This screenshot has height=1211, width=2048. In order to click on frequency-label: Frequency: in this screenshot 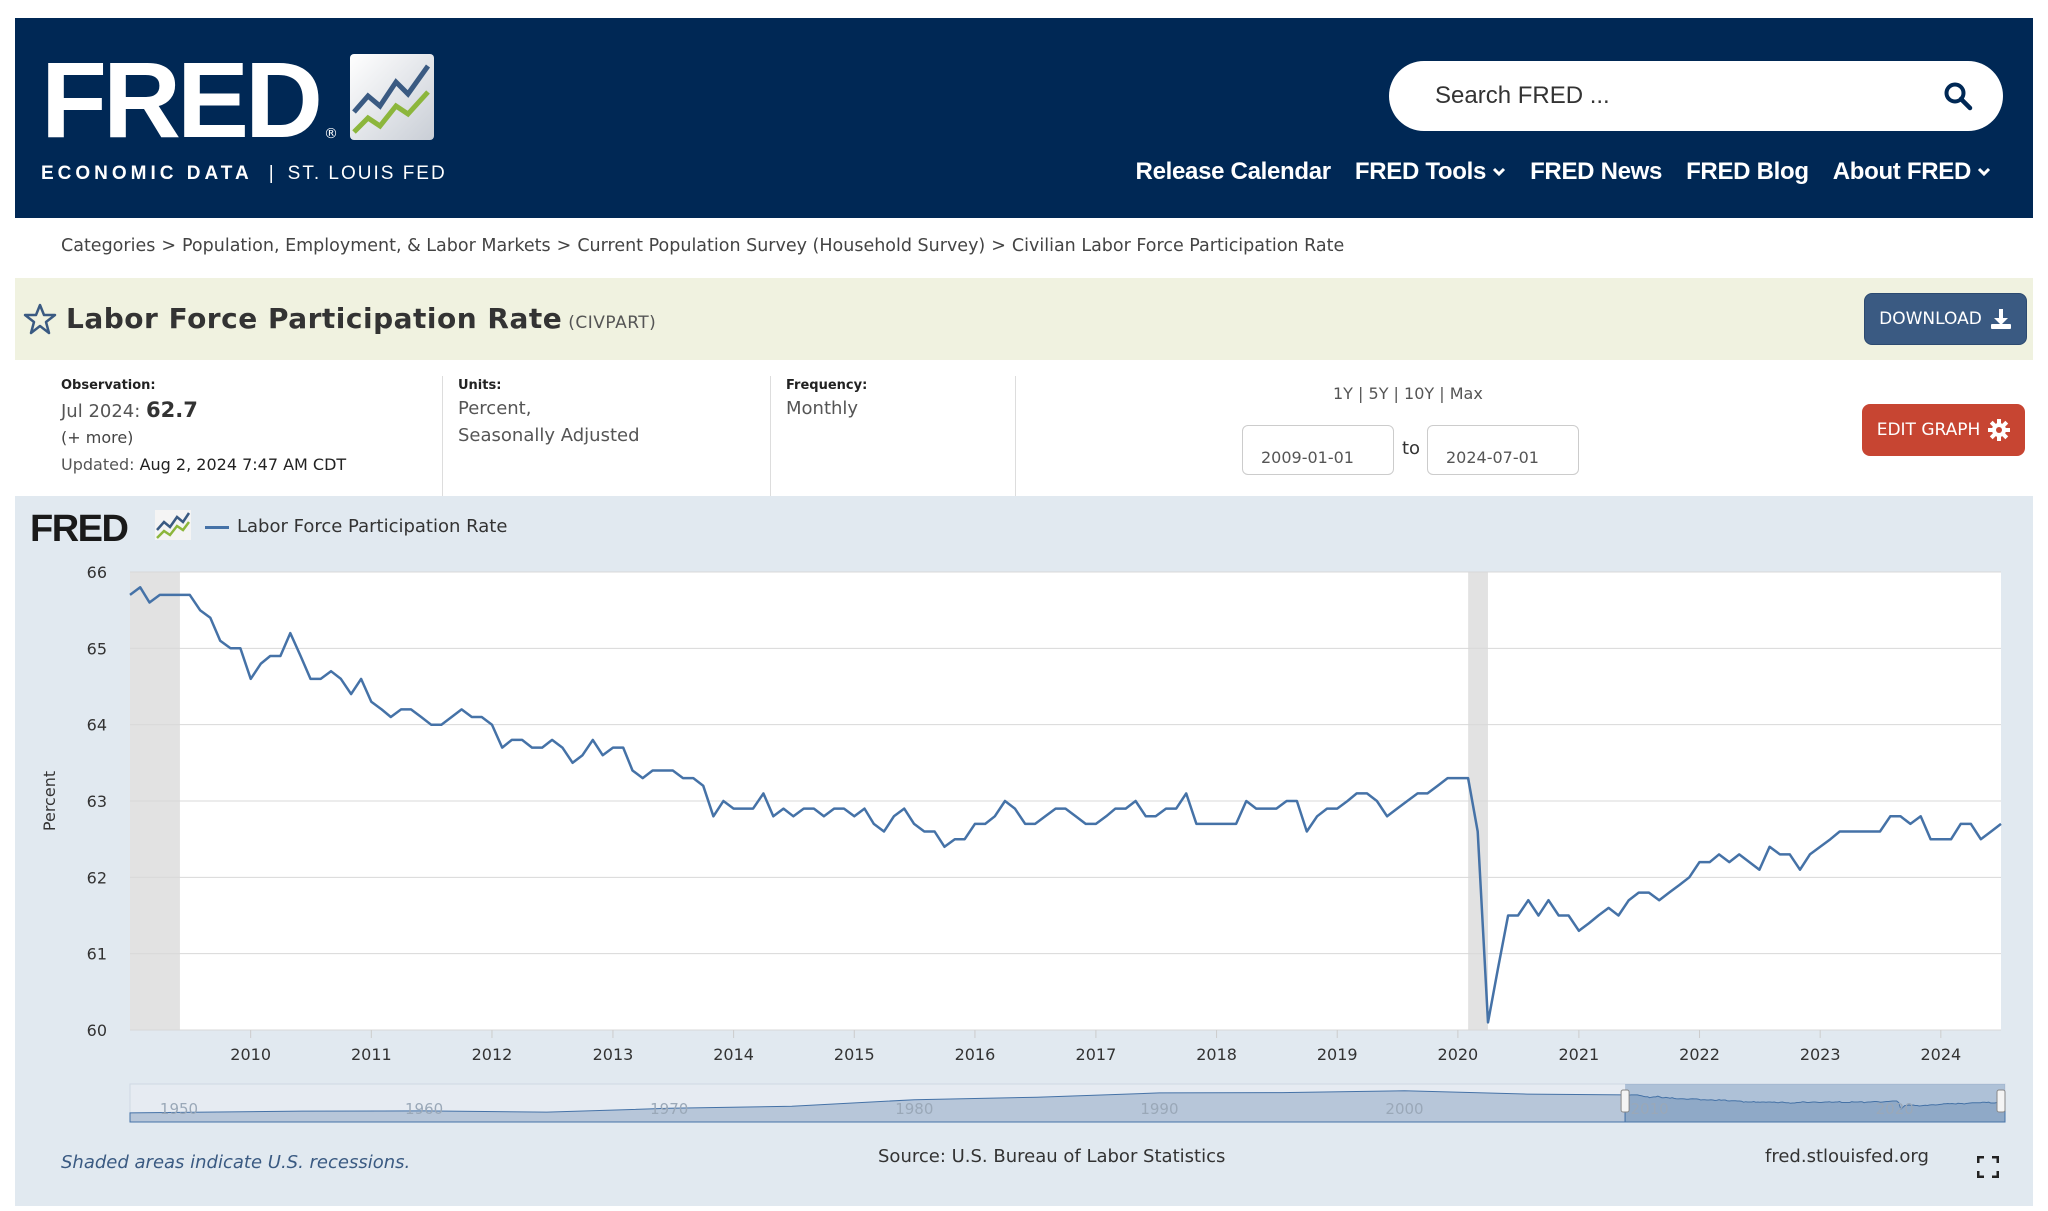, I will do `click(827, 385)`.